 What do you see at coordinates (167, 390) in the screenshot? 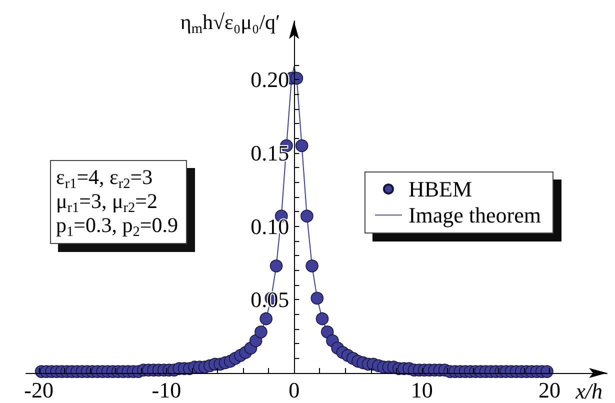
I see `x-tick-label: -10` at bounding box center [167, 390].